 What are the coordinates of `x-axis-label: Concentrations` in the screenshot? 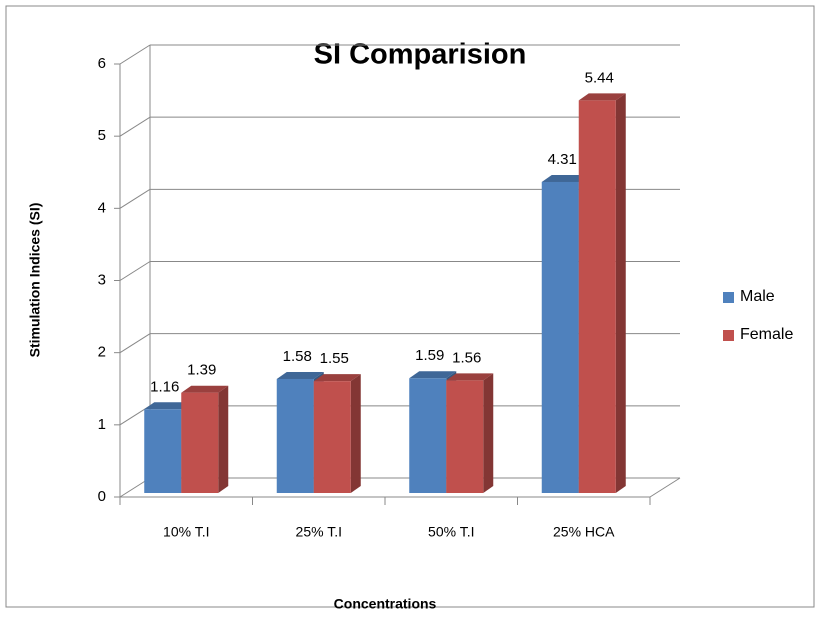 It's located at (385, 604).